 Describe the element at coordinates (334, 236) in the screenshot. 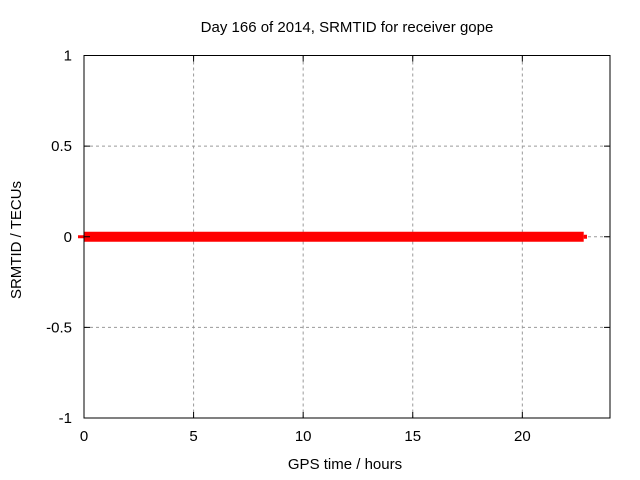

I see `series-line` at that location.